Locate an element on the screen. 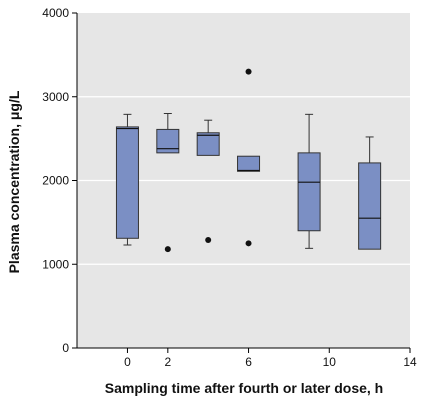 The width and height of the screenshot is (428, 405). y-axis-title: Plasma concentration, μg/L is located at coordinates (14, 181).